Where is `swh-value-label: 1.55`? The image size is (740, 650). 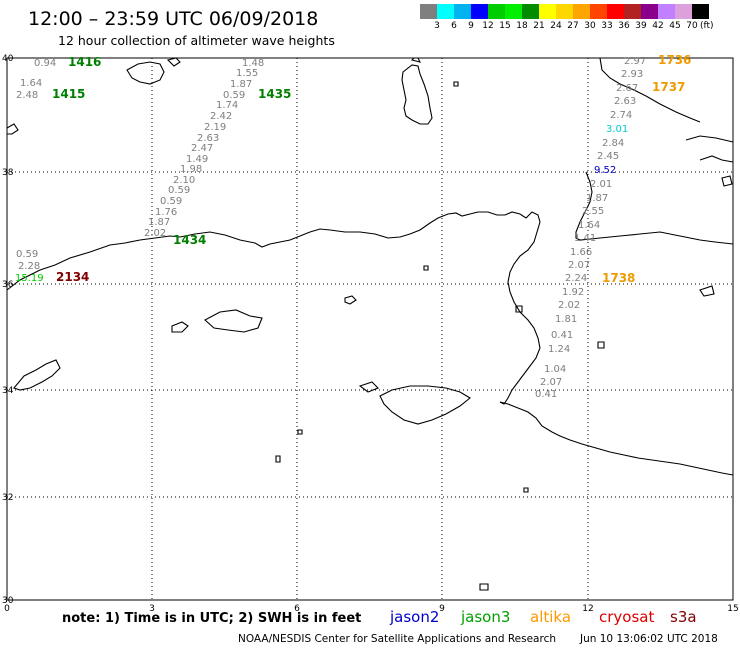
swh-value-label: 1.55 is located at coordinates (247, 73).